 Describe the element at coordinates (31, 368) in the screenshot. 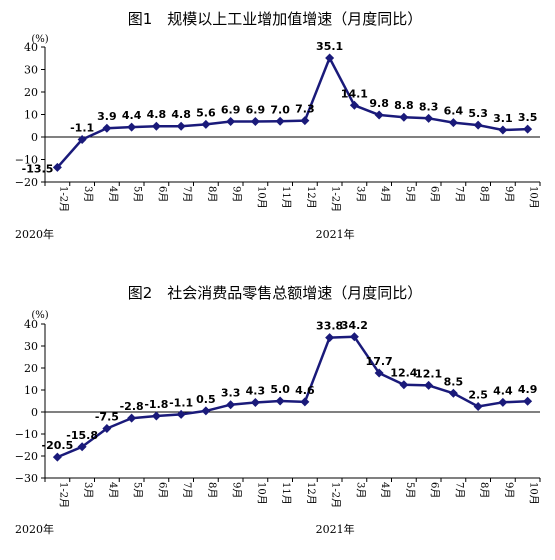

I see `chart2-y-tick-label: 20` at that location.